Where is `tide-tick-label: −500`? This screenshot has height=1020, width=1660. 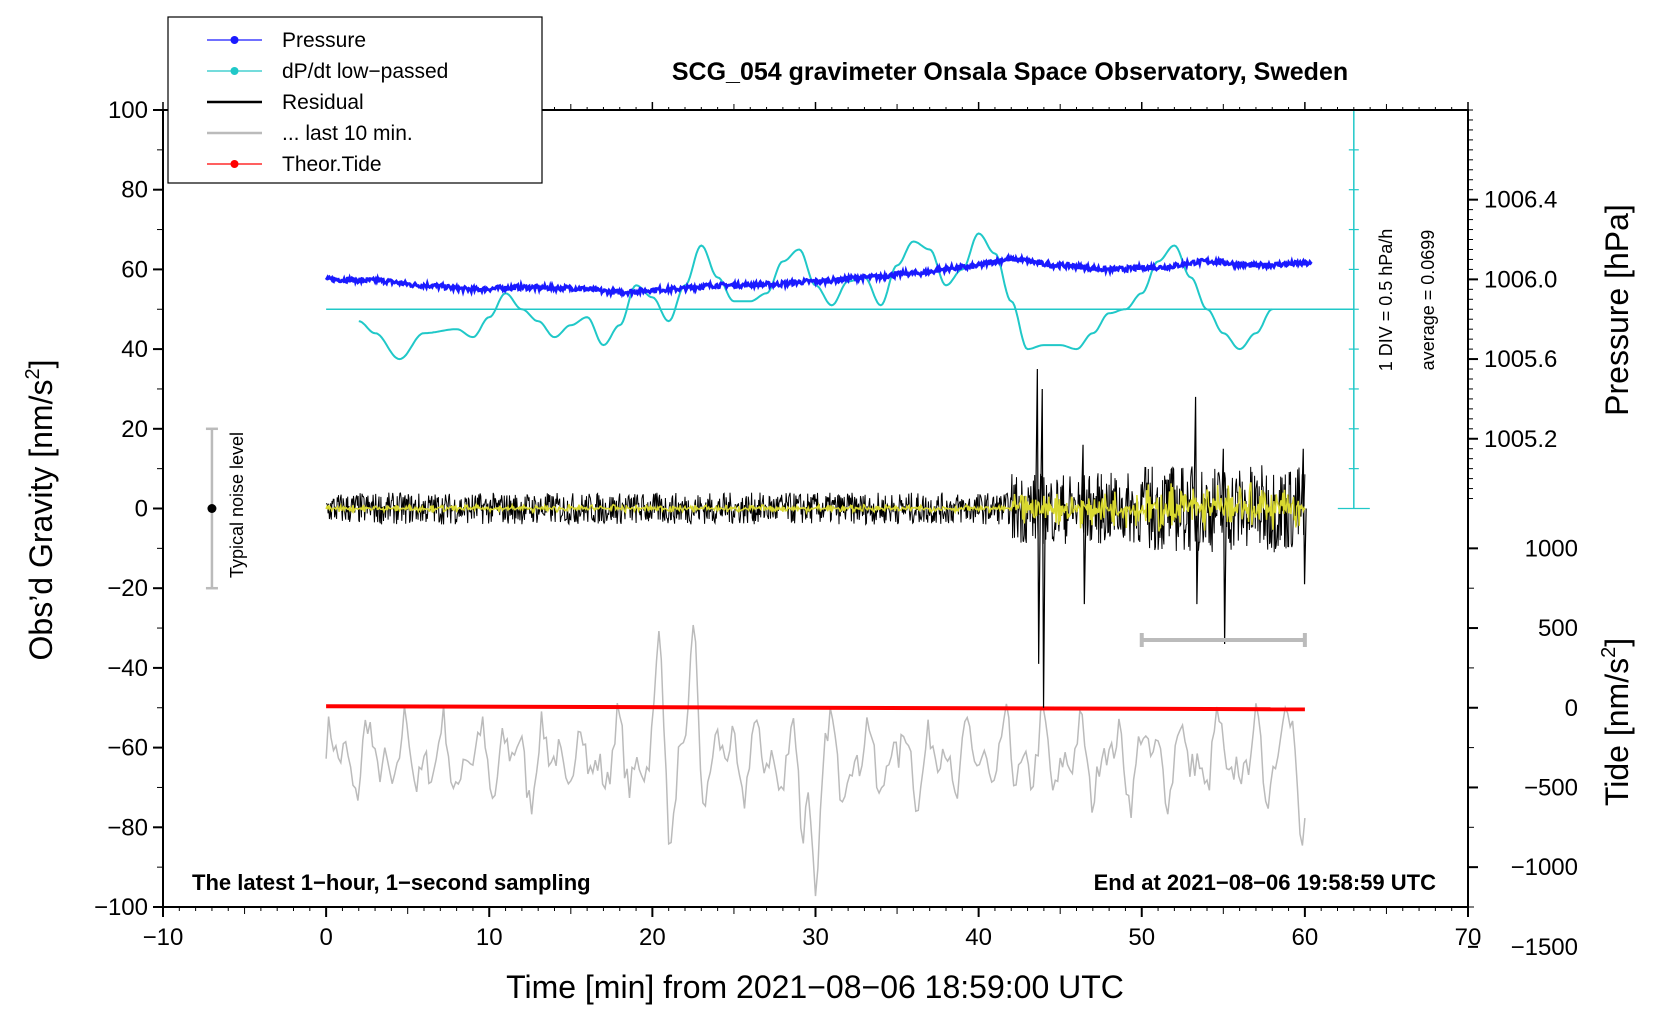
tide-tick-label: −500 is located at coordinates (1551, 787).